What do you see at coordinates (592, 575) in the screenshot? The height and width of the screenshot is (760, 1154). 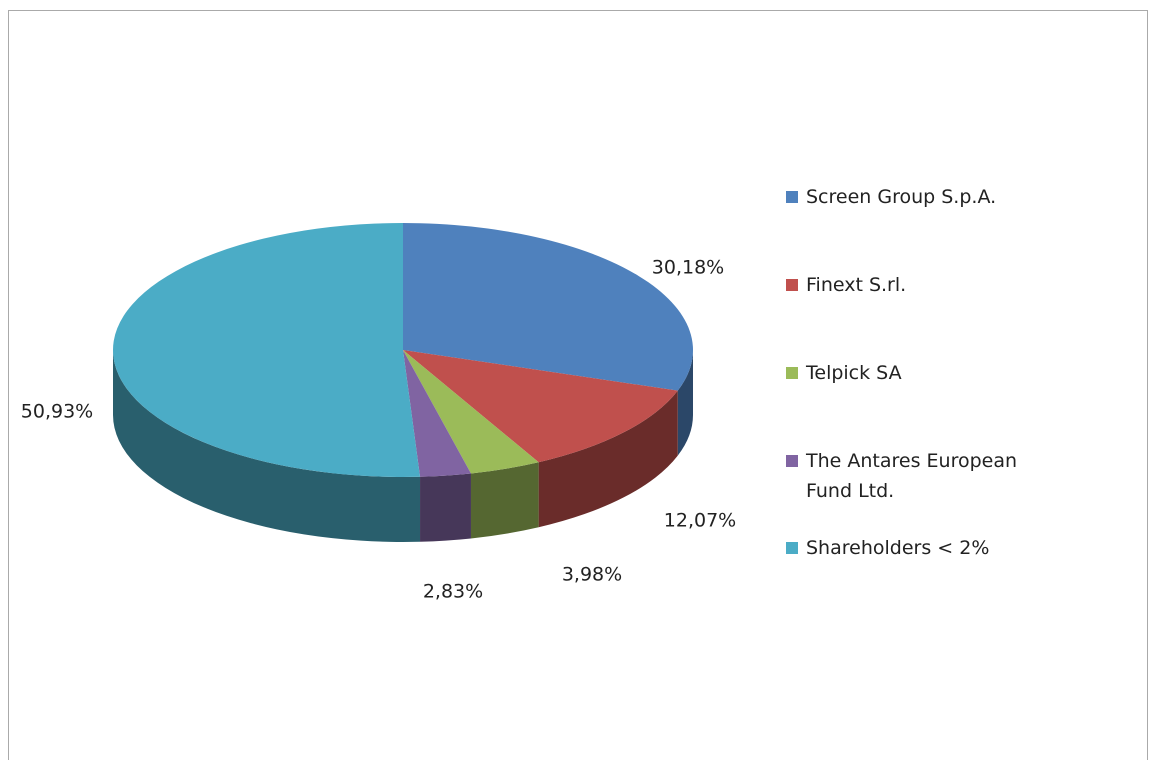 I see `data-label: 3,98%` at bounding box center [592, 575].